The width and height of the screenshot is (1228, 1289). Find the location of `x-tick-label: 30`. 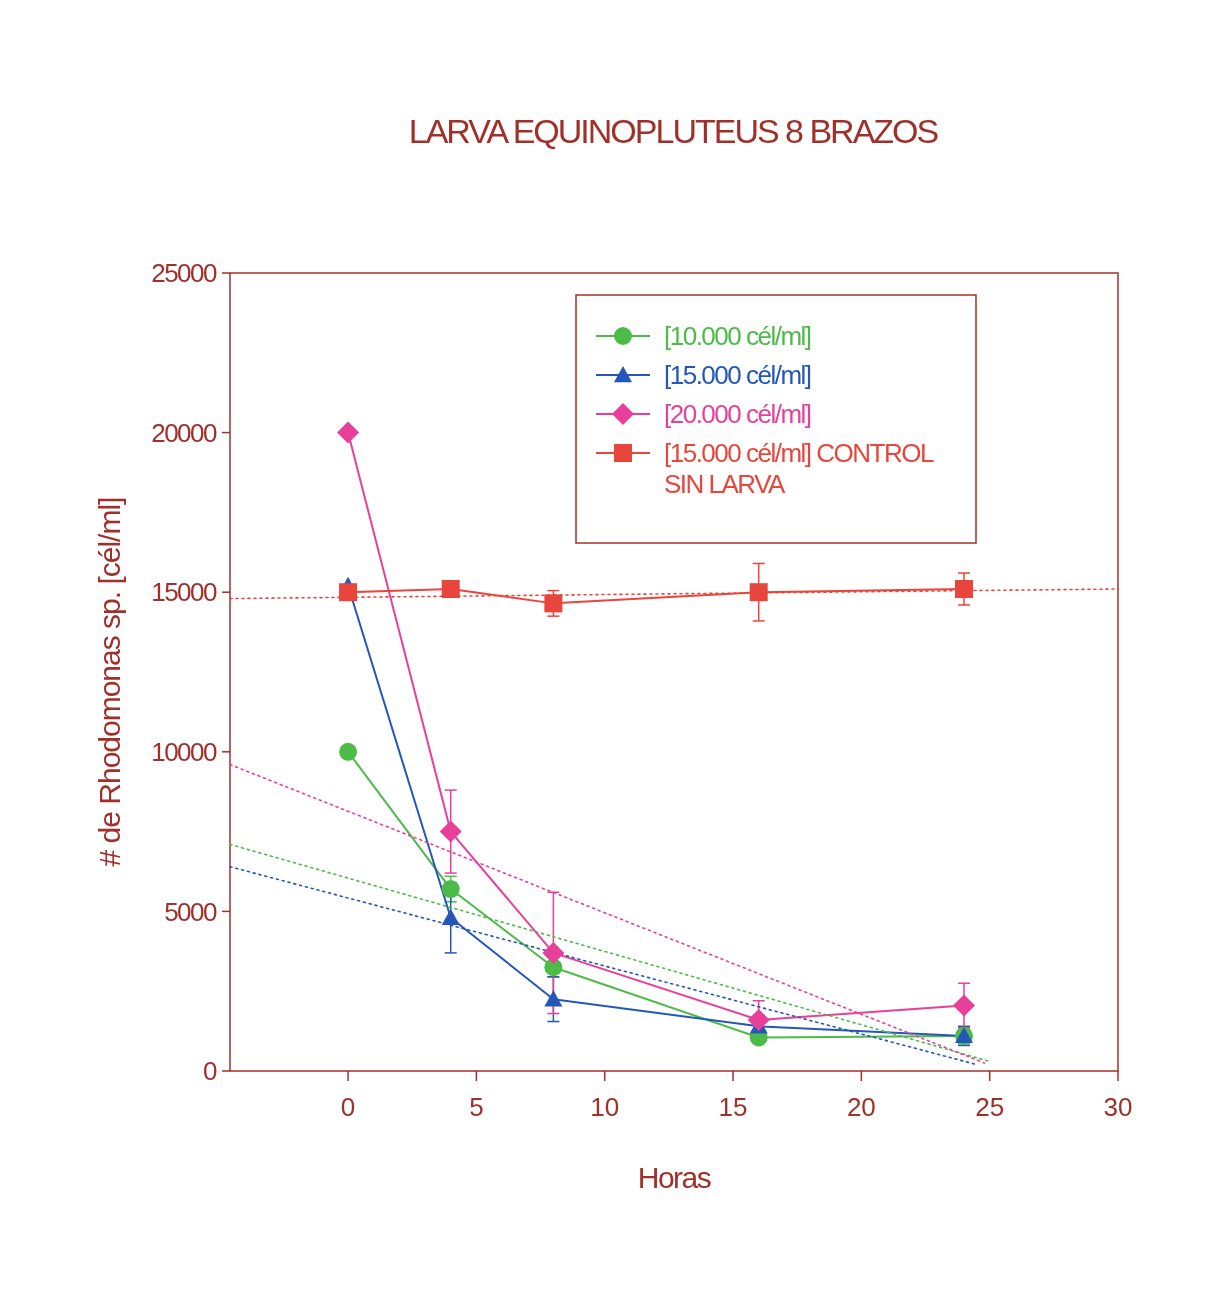

x-tick-label: 30 is located at coordinates (1118, 1107).